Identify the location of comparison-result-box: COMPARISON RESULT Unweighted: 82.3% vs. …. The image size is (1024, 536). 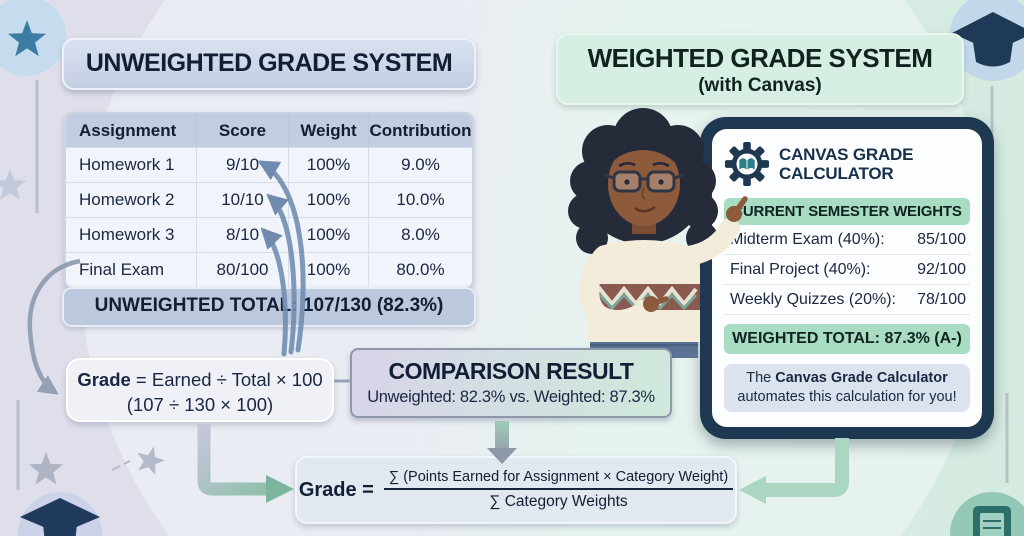
(511, 383).